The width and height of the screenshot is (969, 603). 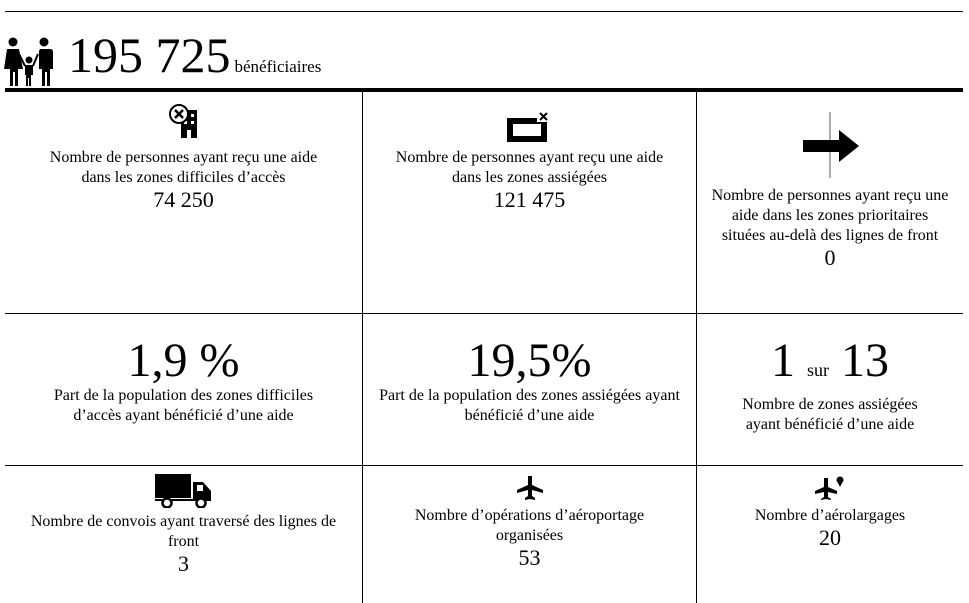 I want to click on cell-value: 121 475, so click(x=529, y=199).